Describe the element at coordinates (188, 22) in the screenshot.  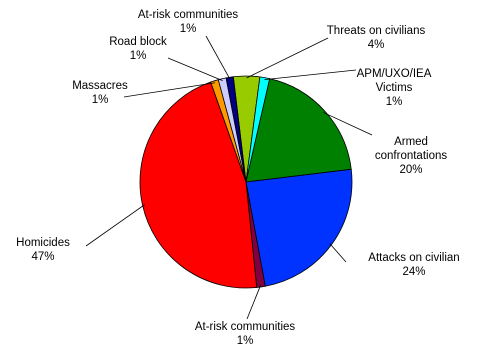
I see `slice-label-9: At-risk communities 1%` at that location.